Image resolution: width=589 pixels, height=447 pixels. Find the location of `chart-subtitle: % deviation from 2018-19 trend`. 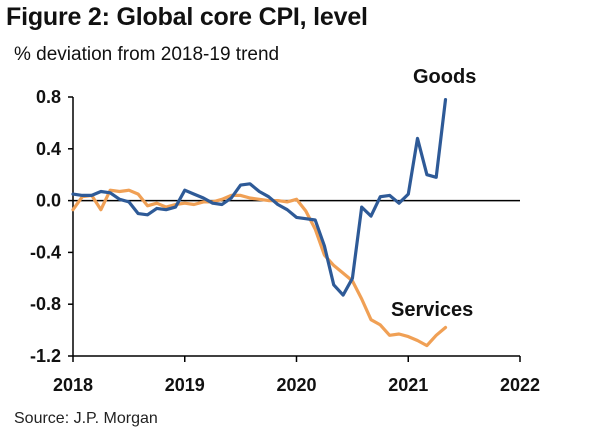

chart-subtitle: % deviation from 2018-19 trend is located at coordinates (147, 54).